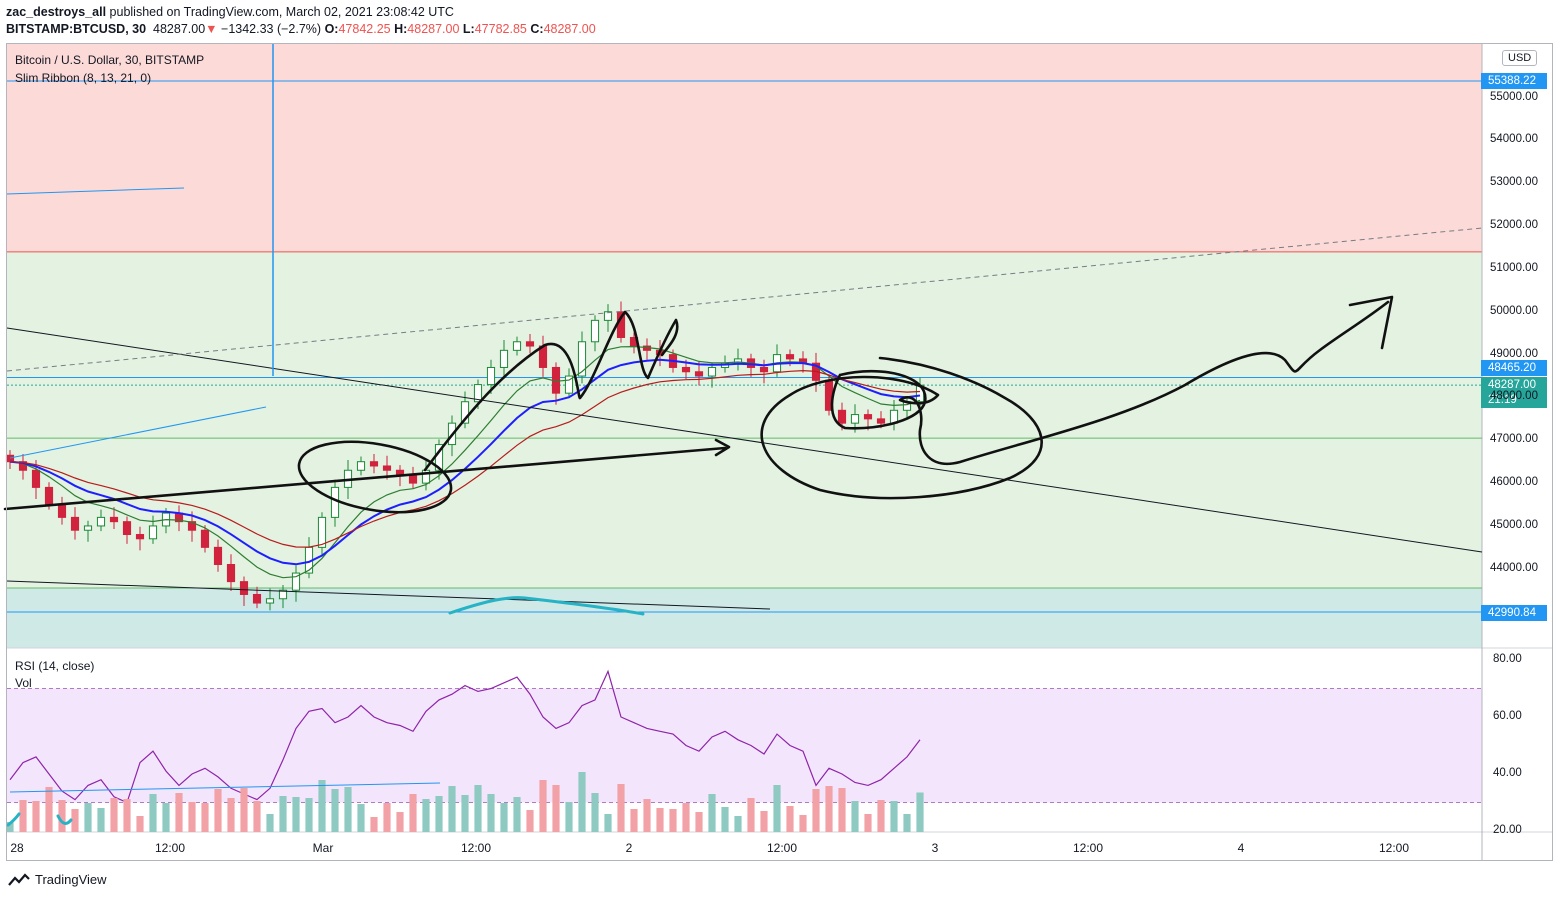 The width and height of the screenshot is (1560, 899). What do you see at coordinates (1520, 58) in the screenshot?
I see `currency-badge: USD` at bounding box center [1520, 58].